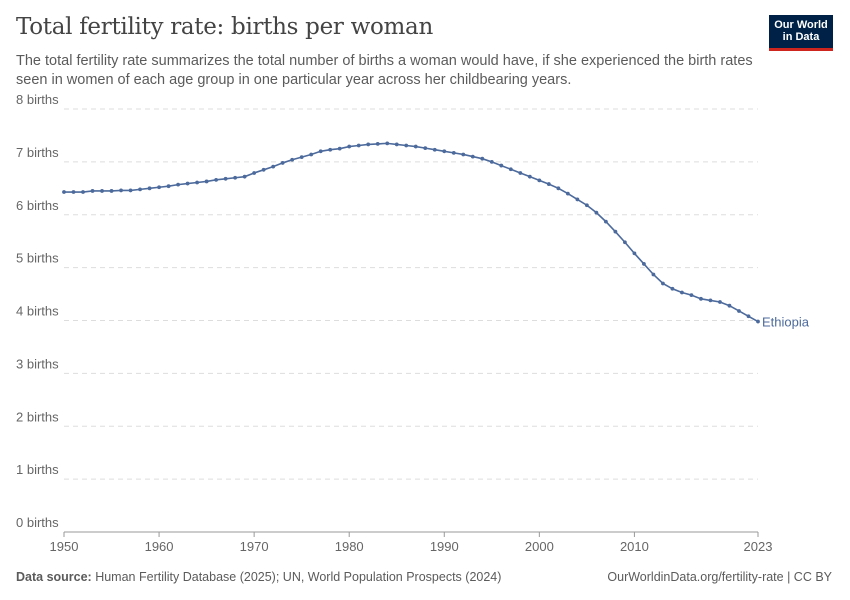 This screenshot has width=850, height=600. What do you see at coordinates (254, 546) in the screenshot?
I see `x-tick-label: 1970` at bounding box center [254, 546].